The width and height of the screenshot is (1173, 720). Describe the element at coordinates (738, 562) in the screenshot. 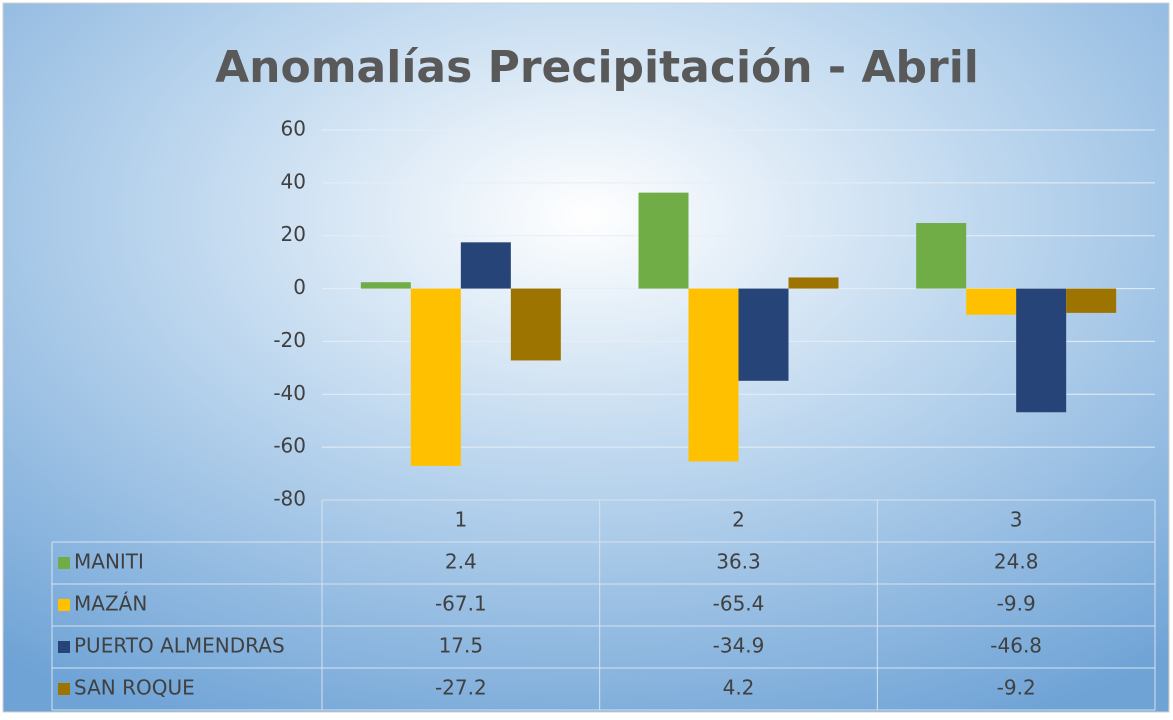

I see `table-value: 36.3` at that location.